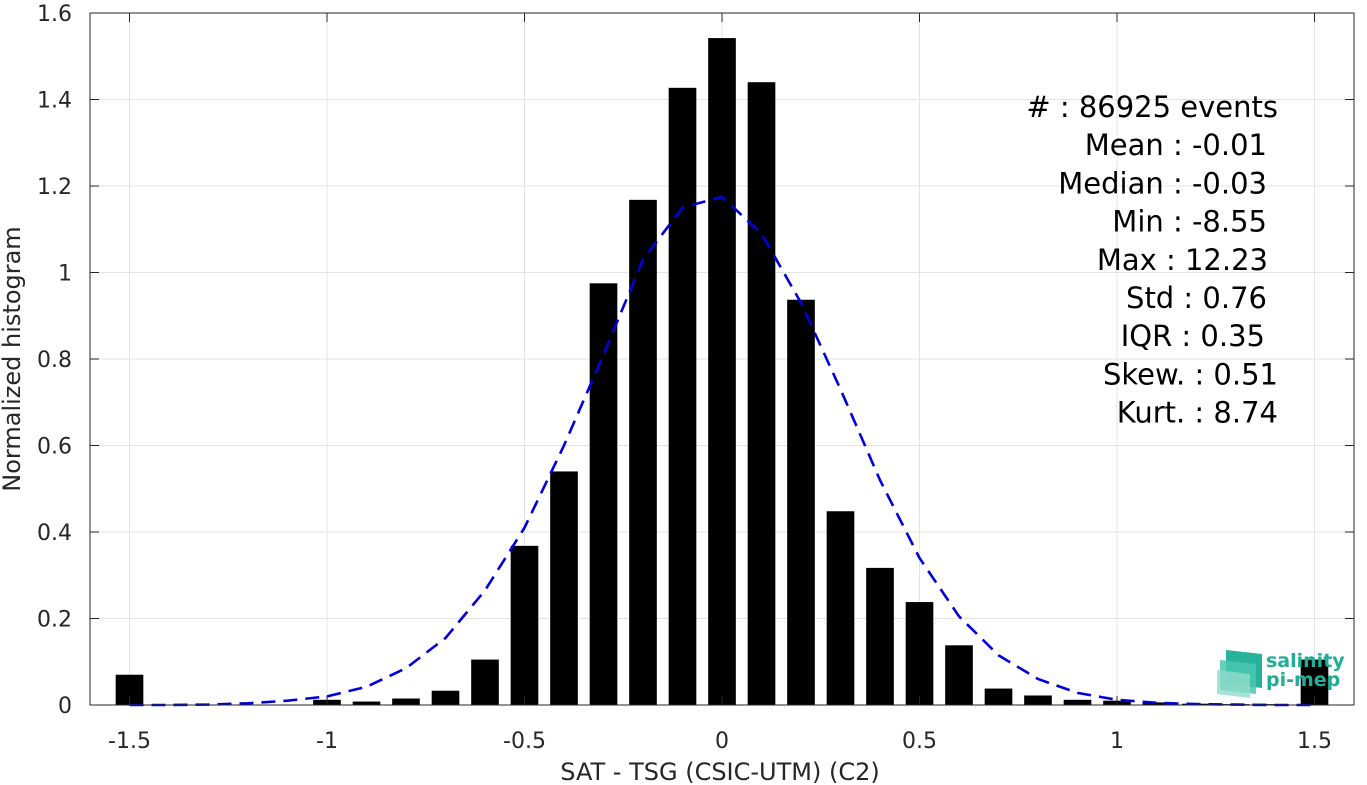 The width and height of the screenshot is (1367, 785). What do you see at coordinates (1239, 674) in the screenshot?
I see `logo-mark-icon` at bounding box center [1239, 674].